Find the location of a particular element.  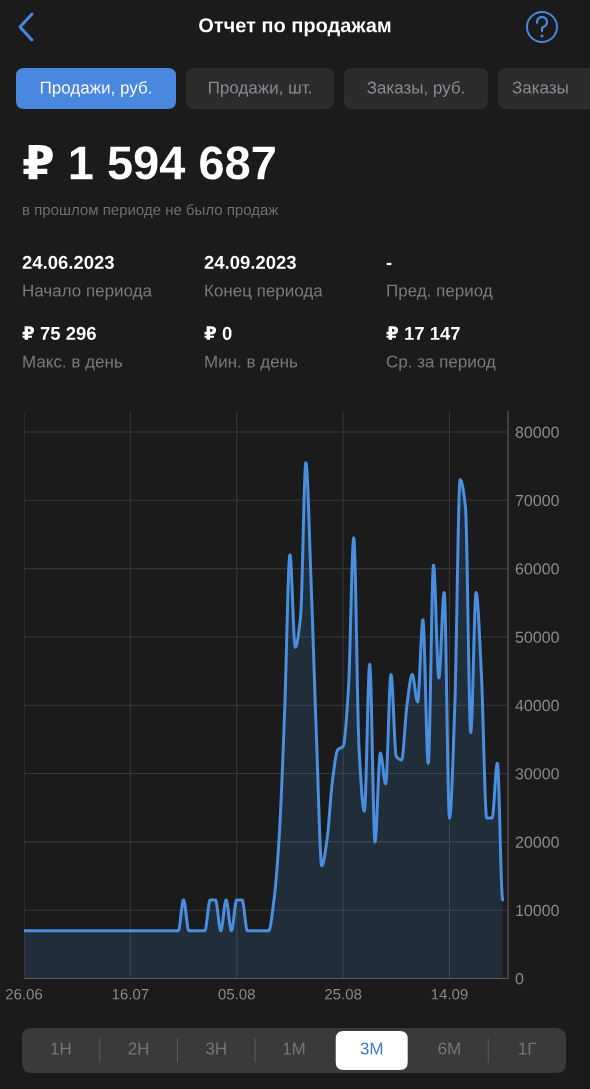

text: ₽ 0 is located at coordinates (218, 333).